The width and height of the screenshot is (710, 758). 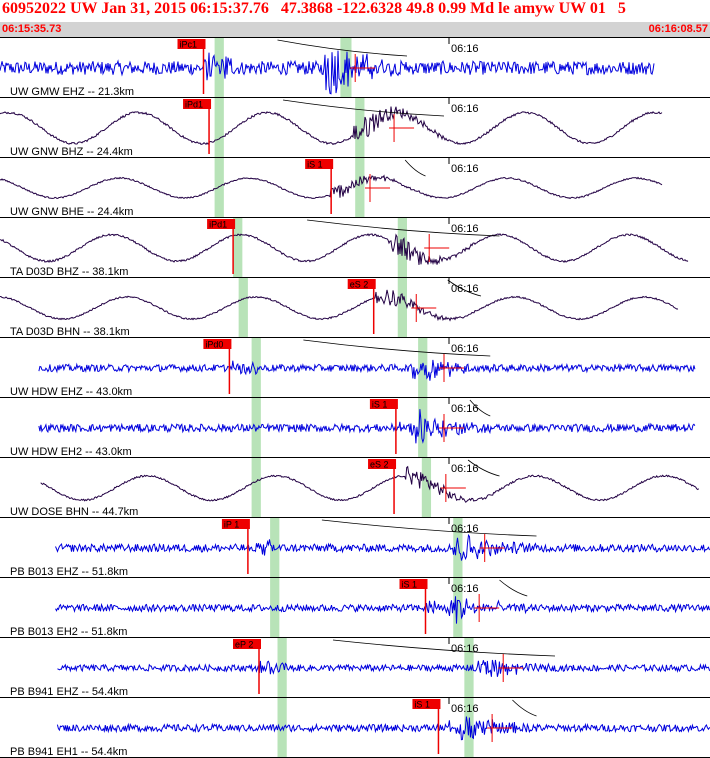 I want to click on channel-panel: eS 2 06:16 TA D03D BHN -- 38.1km, so click(x=355, y=308).